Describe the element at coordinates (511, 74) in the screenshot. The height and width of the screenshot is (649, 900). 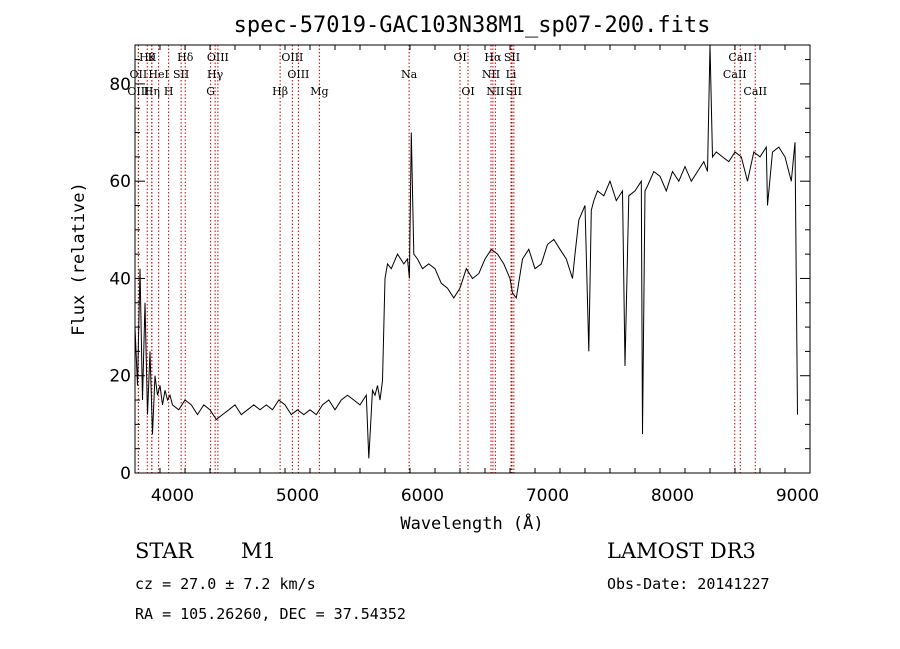
I see `line-label-23: Li` at that location.